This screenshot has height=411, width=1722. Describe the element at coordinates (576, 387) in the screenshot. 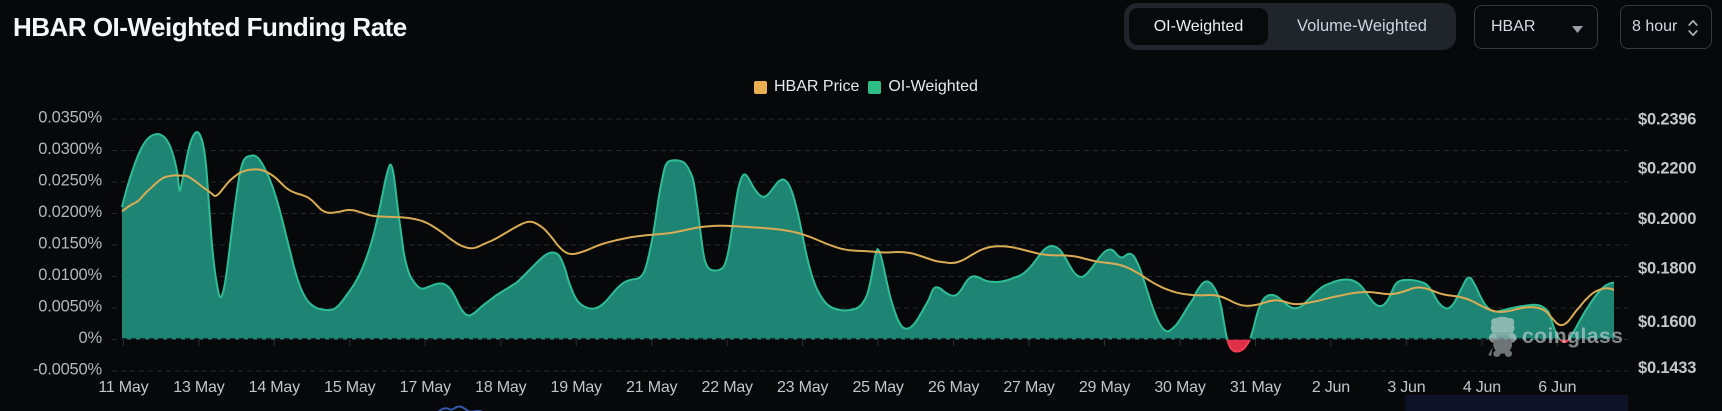

I see `svg-text: 19 May` at that location.